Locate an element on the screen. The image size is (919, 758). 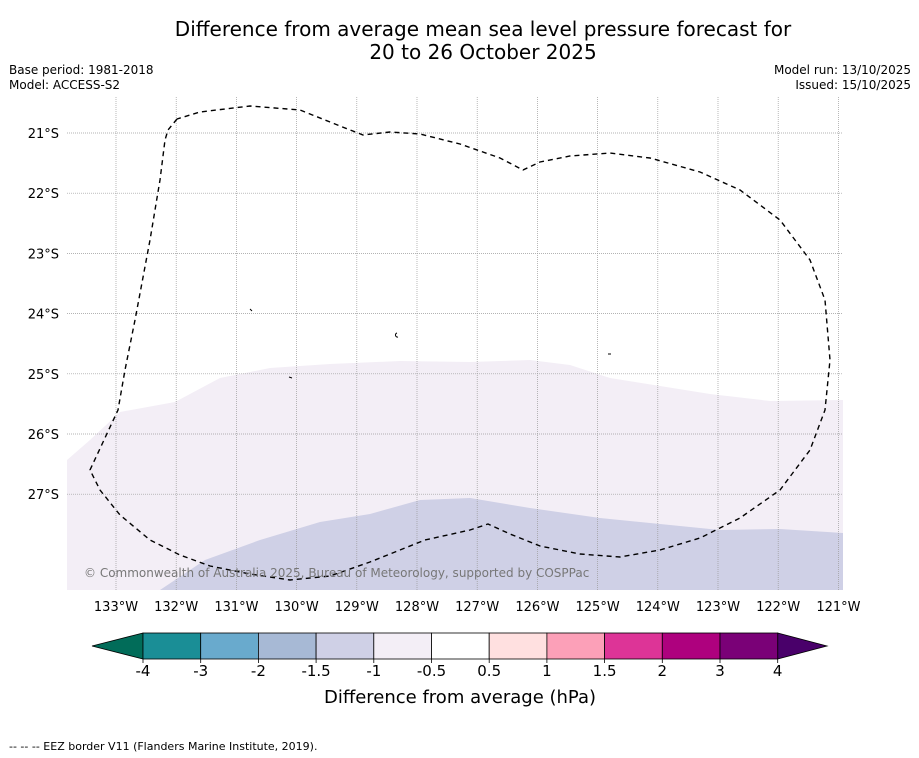
longitude-label: 125°W is located at coordinates (598, 607).